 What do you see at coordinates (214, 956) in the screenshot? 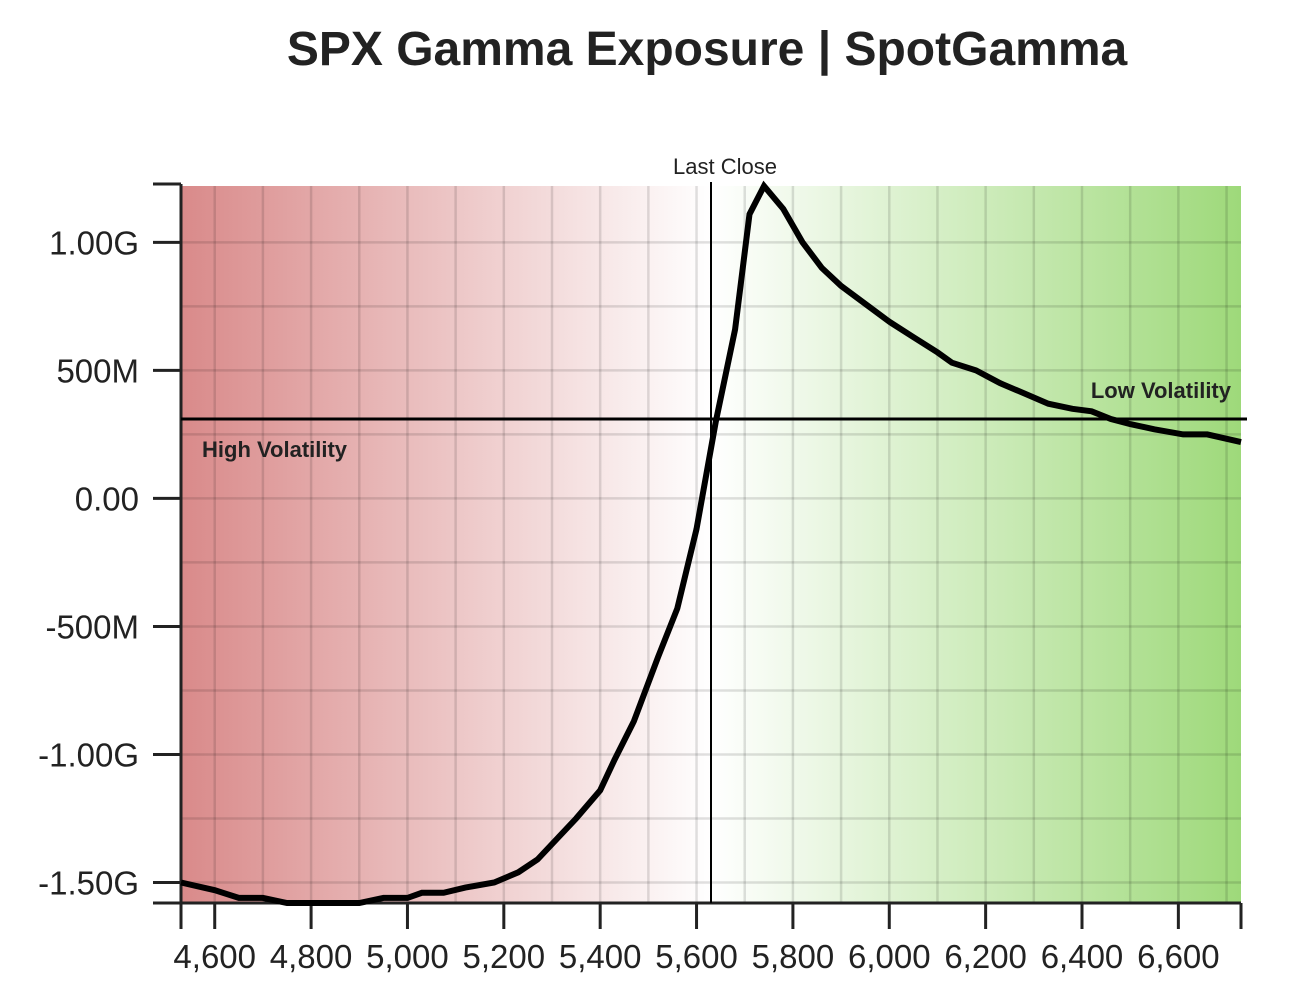
I see `x-tick-label: 4,600` at bounding box center [214, 956].